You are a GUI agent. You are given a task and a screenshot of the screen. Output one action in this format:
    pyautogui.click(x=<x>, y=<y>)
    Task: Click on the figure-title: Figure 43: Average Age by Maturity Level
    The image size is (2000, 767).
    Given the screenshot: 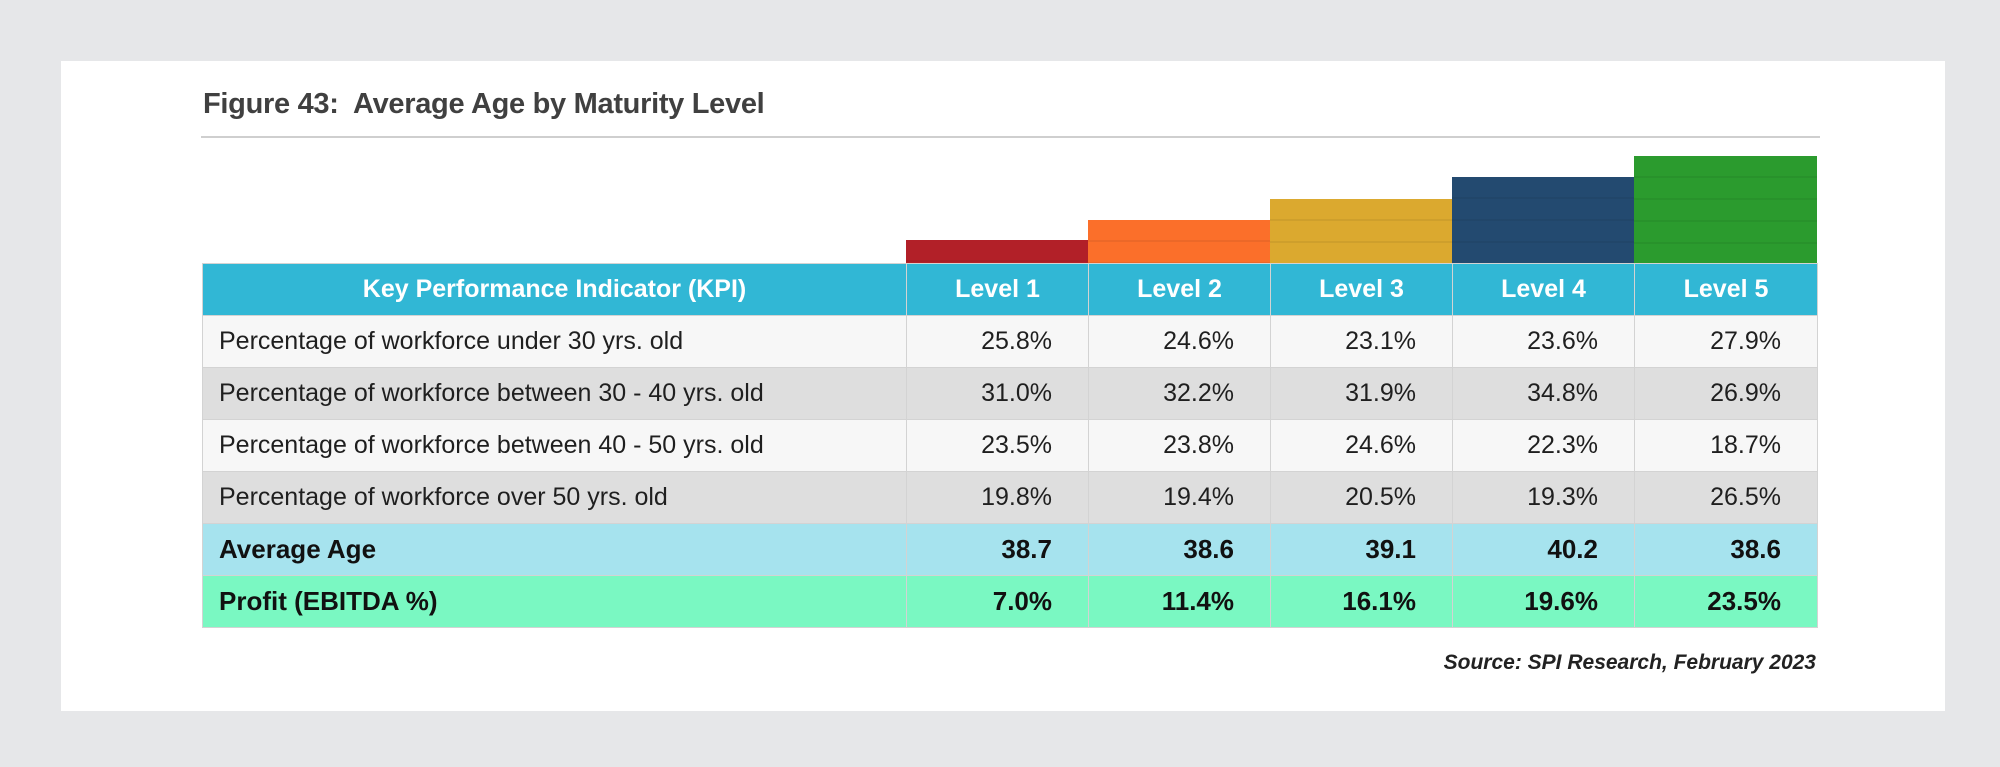 What is the action you would take?
    pyautogui.click(x=484, y=104)
    